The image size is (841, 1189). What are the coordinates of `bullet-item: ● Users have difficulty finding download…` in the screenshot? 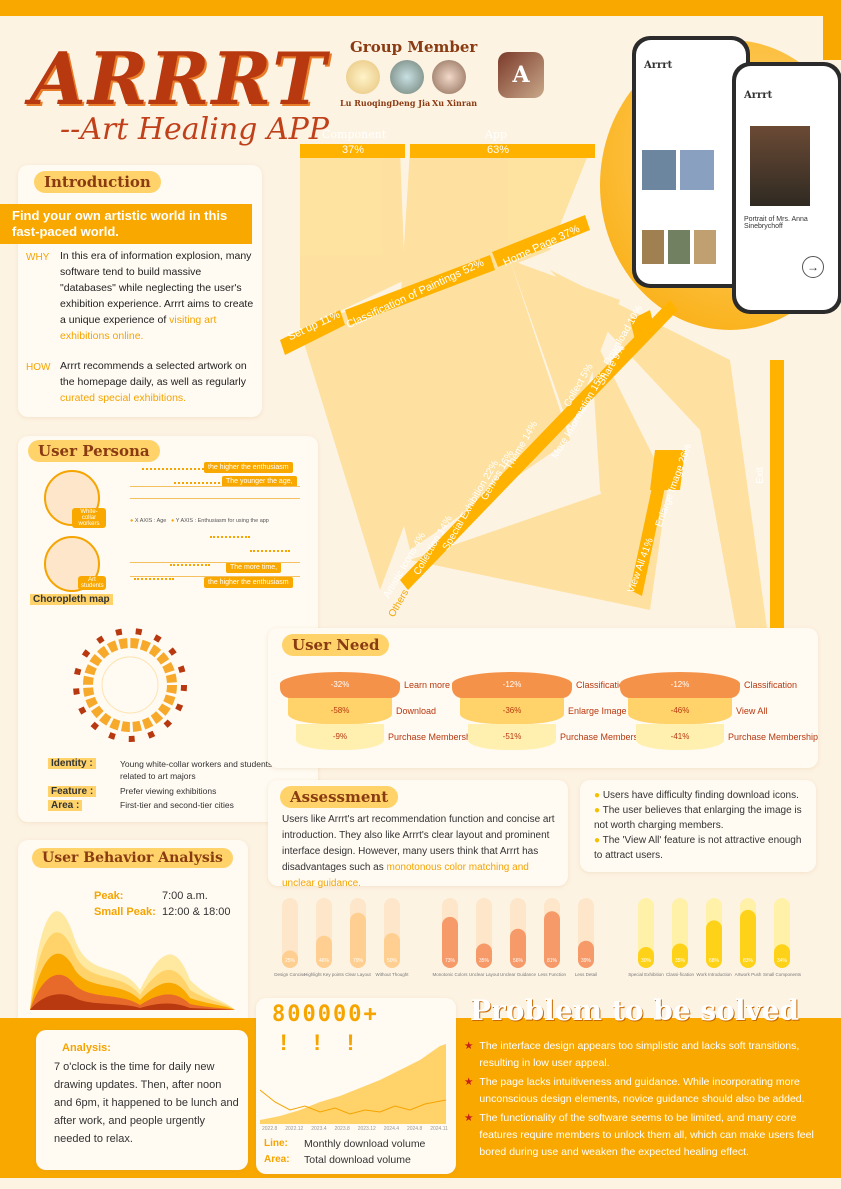 It's located at (696, 795).